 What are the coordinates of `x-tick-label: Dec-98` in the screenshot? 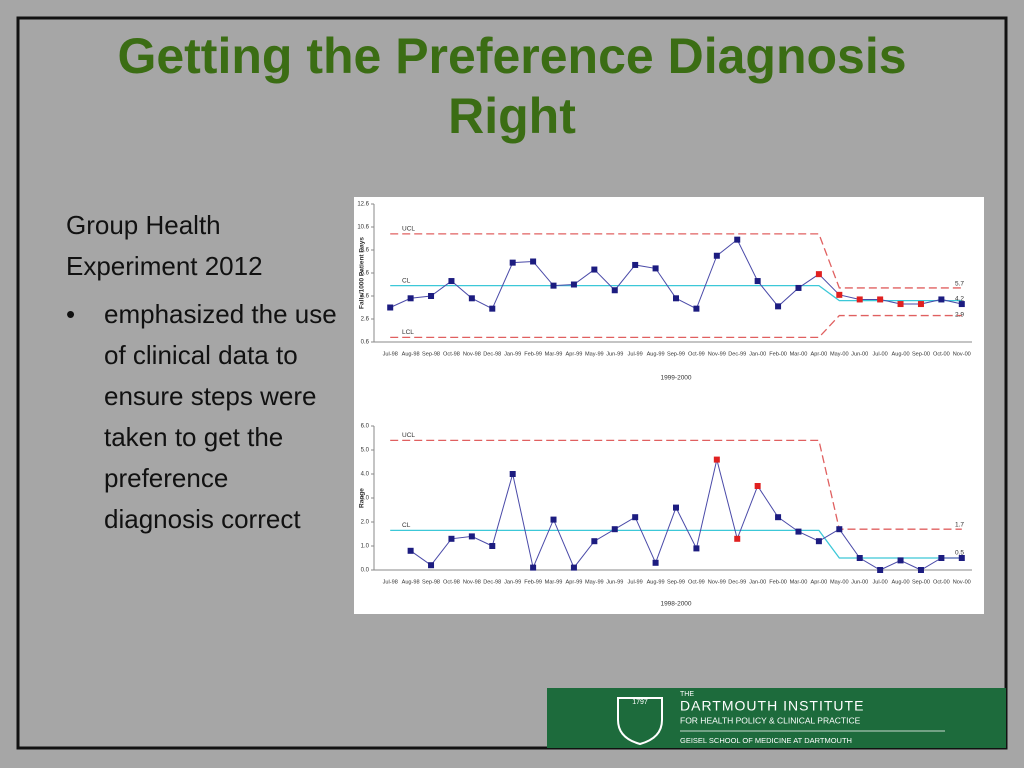 It's located at (492, 354).